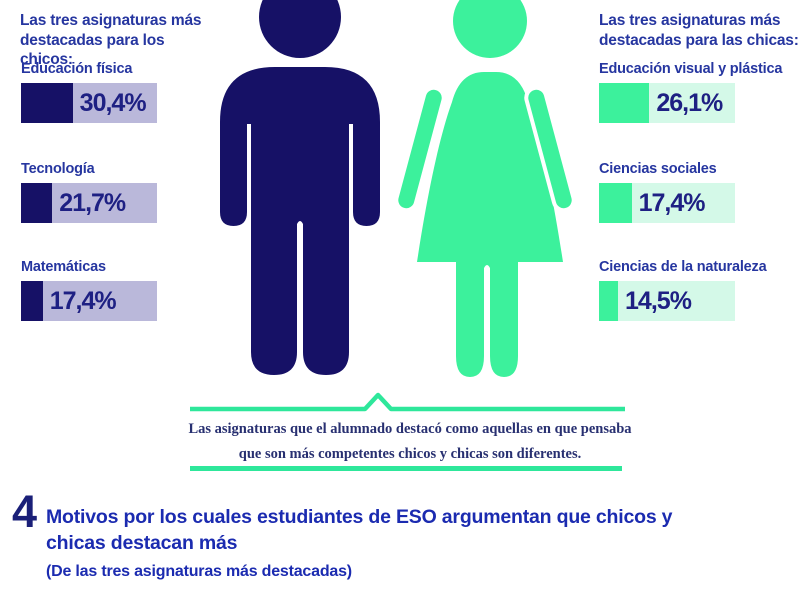  I want to click on bar-value: 30,4%, so click(113, 102).